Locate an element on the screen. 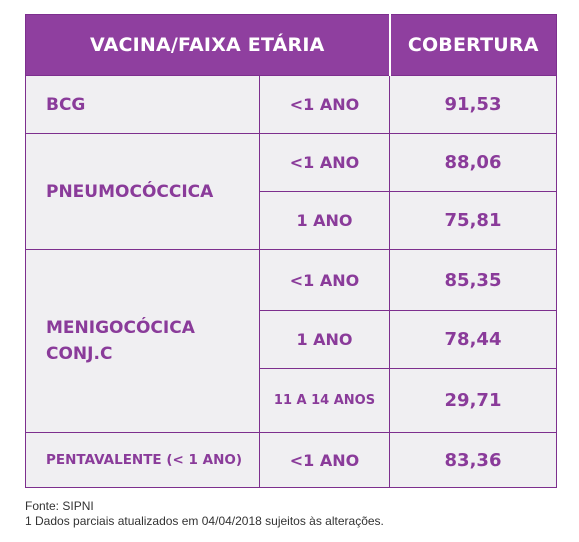  header-coverage: COBERTURA is located at coordinates (472, 45).